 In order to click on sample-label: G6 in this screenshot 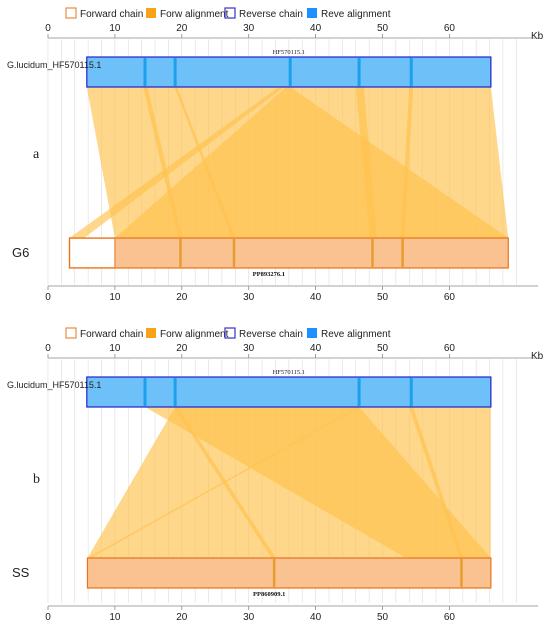, I will do `click(20, 252)`.